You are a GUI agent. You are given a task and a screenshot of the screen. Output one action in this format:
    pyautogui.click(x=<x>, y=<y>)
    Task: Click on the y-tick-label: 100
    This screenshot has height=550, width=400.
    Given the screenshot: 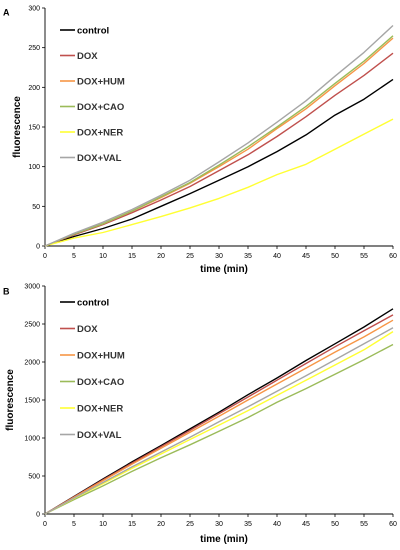 What is the action you would take?
    pyautogui.click(x=34, y=167)
    